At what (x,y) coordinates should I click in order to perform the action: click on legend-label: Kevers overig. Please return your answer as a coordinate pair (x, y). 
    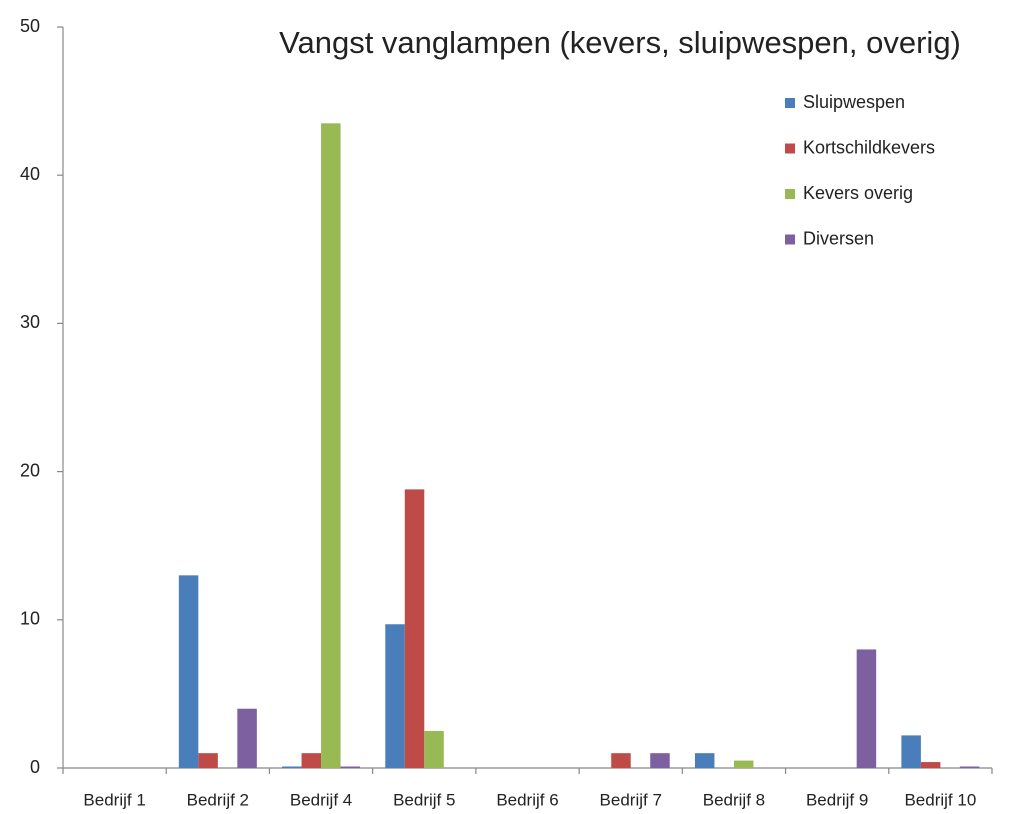
    Looking at the image, I should click on (858, 193).